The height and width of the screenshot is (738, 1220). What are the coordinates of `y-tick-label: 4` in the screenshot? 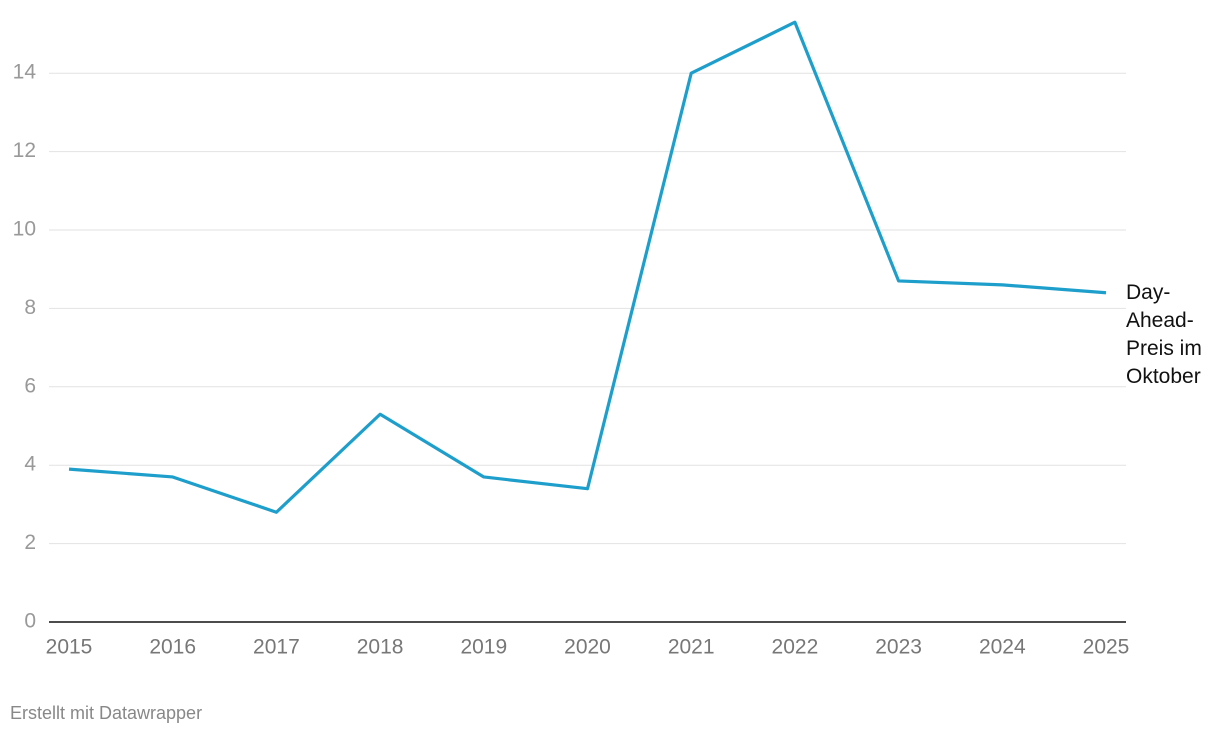 It's located at (30, 464).